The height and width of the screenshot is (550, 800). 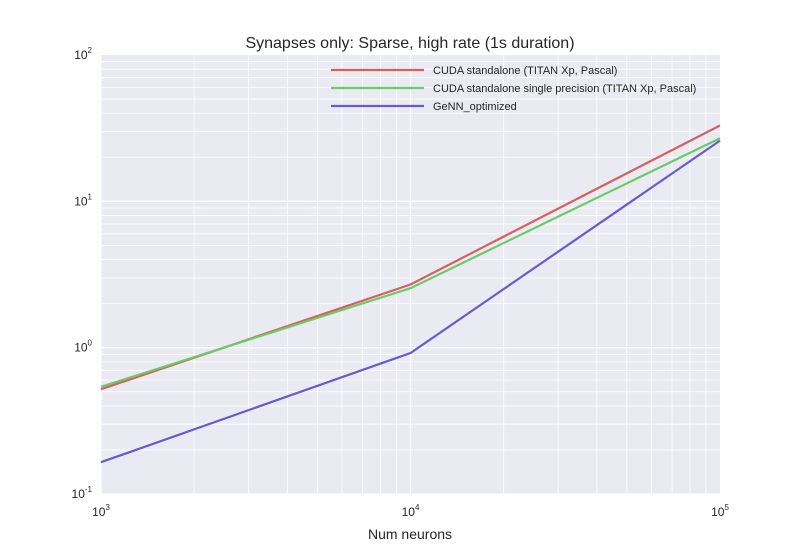 I want to click on x-tick-label: 10⁴, so click(x=411, y=511).